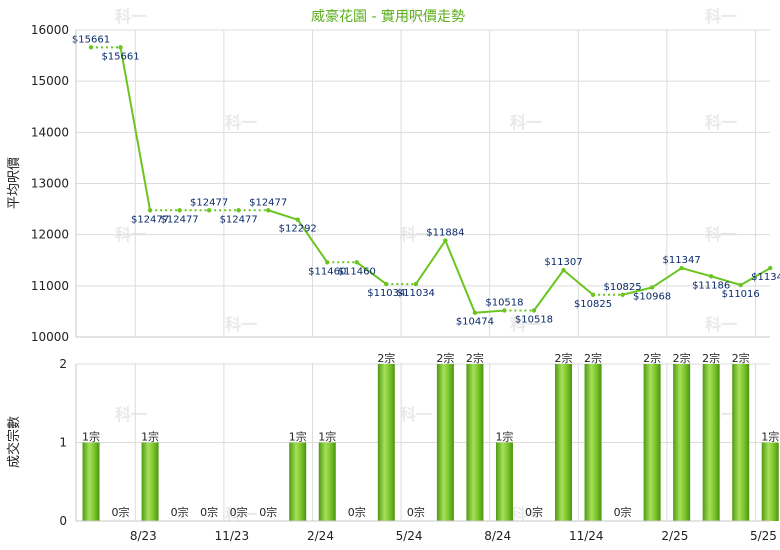  I want to click on price-data-label: $15661, so click(91, 39).